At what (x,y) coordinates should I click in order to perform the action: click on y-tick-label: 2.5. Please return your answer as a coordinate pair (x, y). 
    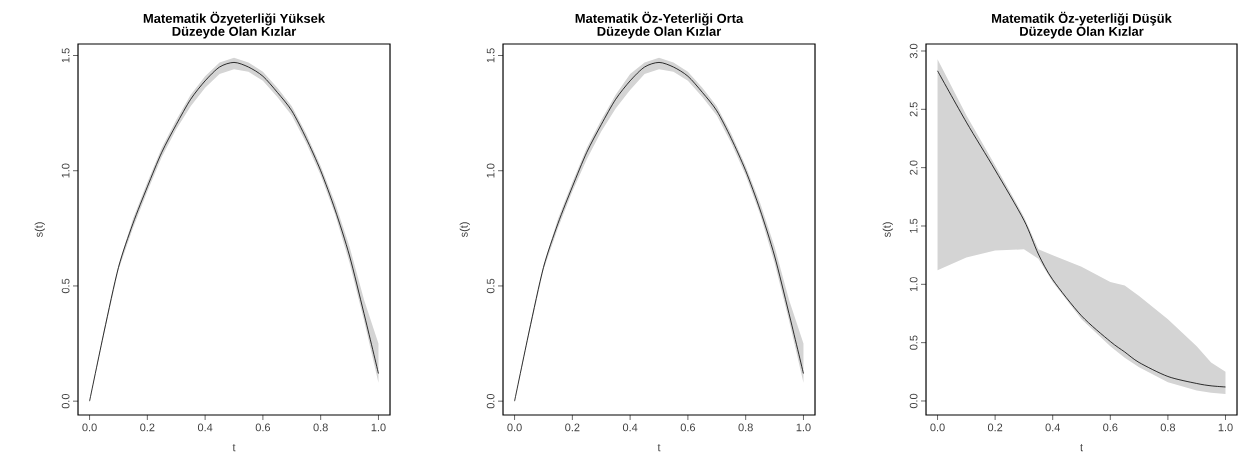
    Looking at the image, I should click on (913, 109).